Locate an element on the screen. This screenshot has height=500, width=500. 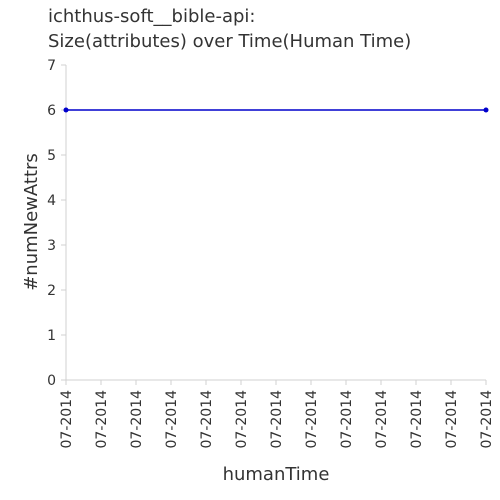
y-tick-label: 5 is located at coordinates (51, 156).